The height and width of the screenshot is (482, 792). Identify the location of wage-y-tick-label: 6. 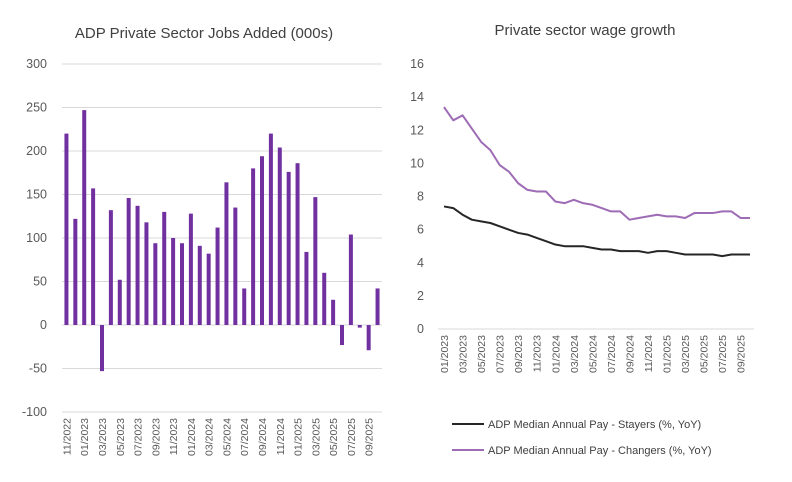
(420, 230).